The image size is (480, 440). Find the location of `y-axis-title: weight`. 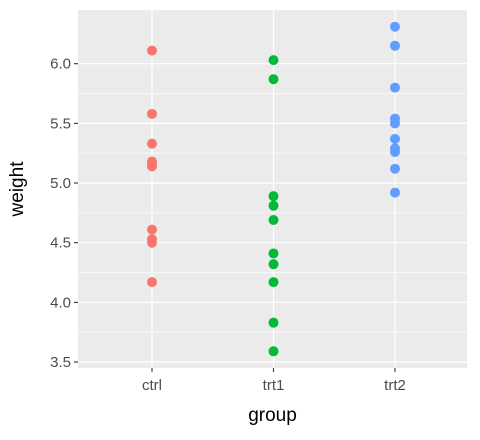

y-axis-title: weight is located at coordinates (17, 189).